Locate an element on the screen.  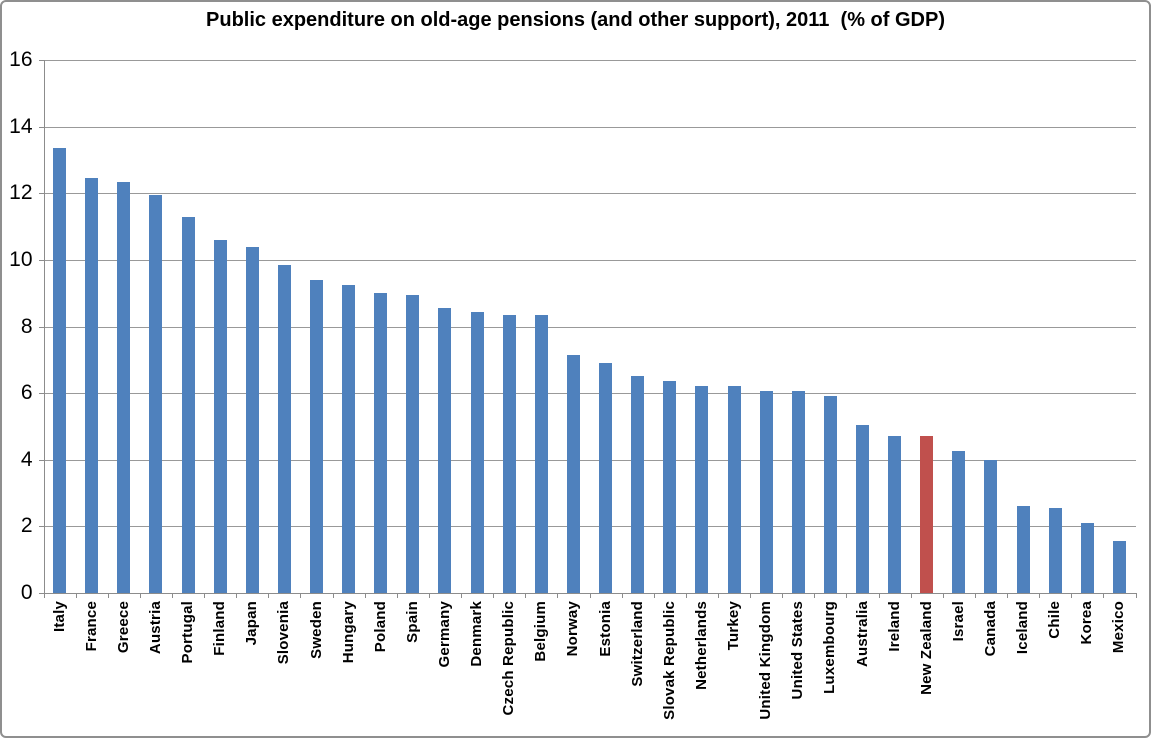
x-axis-label-australia: Australia is located at coordinates (862, 634).